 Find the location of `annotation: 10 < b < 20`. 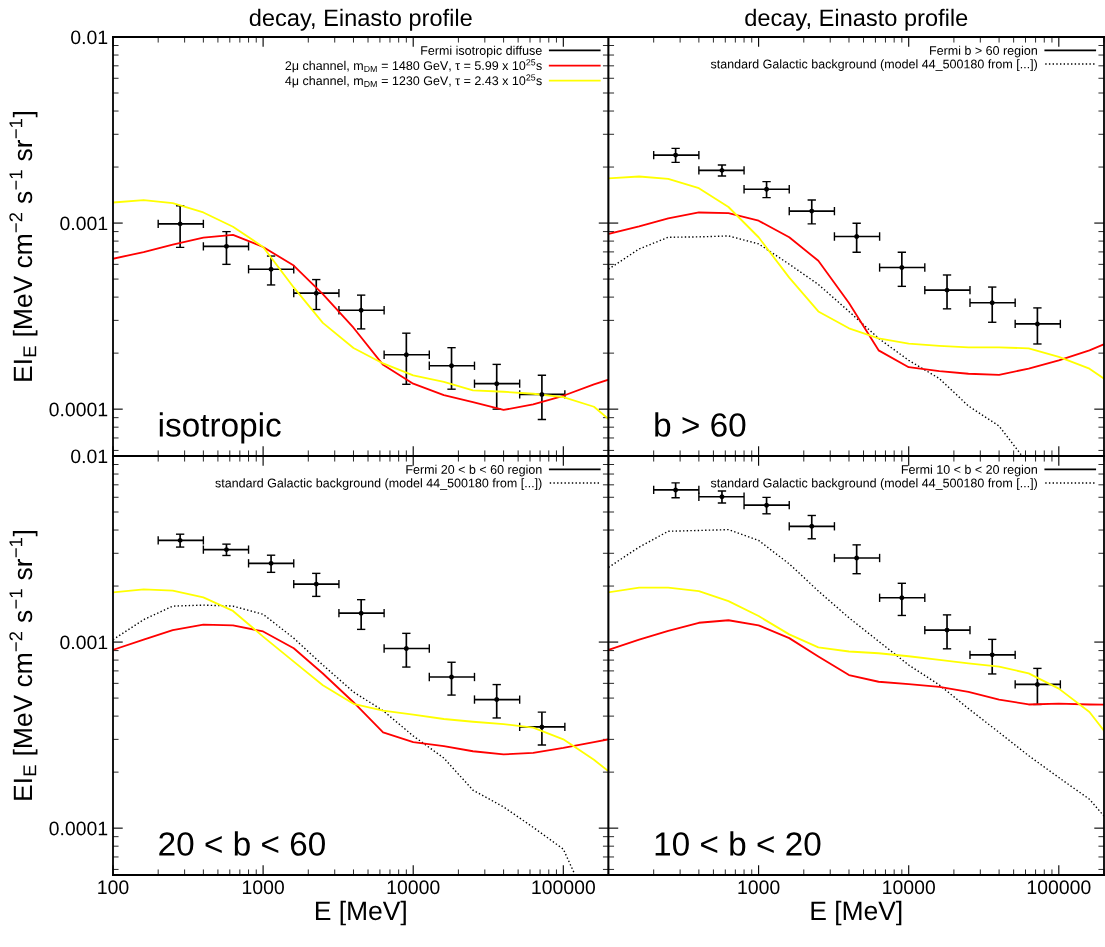

annotation: 10 < b < 20 is located at coordinates (738, 843).